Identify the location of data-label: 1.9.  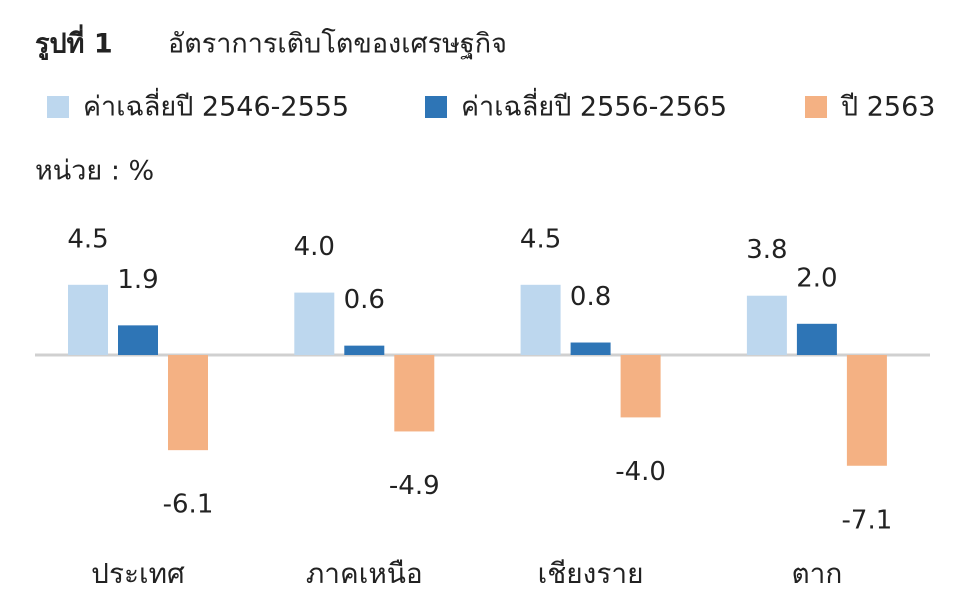
(137, 280).